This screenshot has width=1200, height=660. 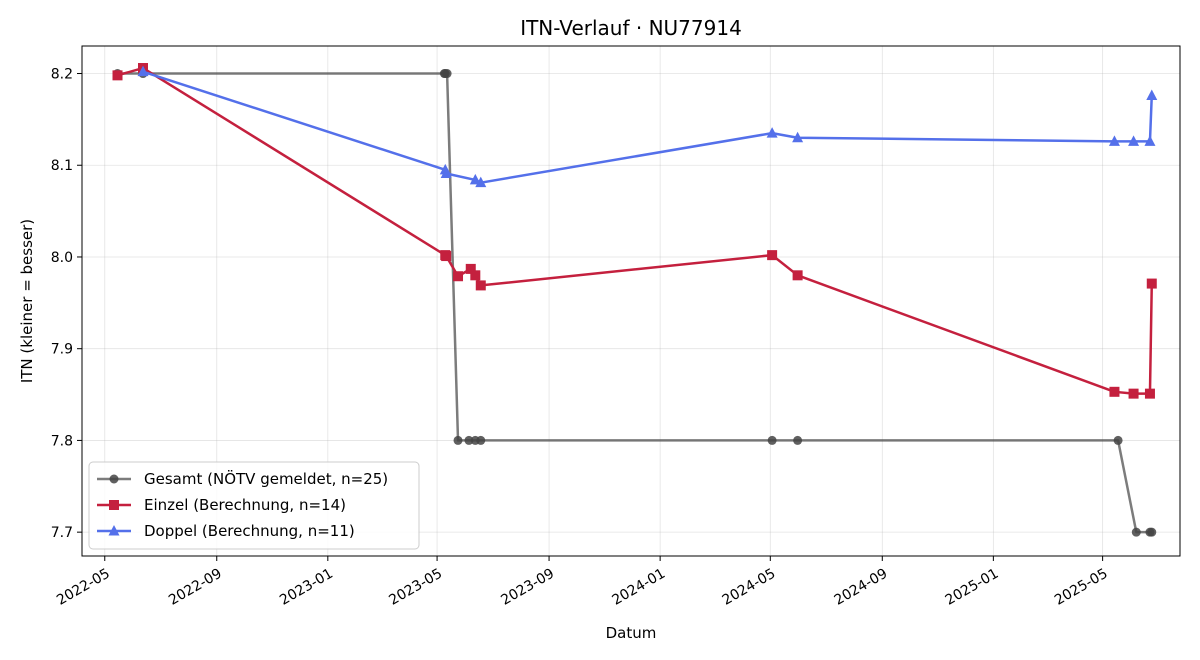 I want to click on legend-marker-circle, so click(x=114, y=479).